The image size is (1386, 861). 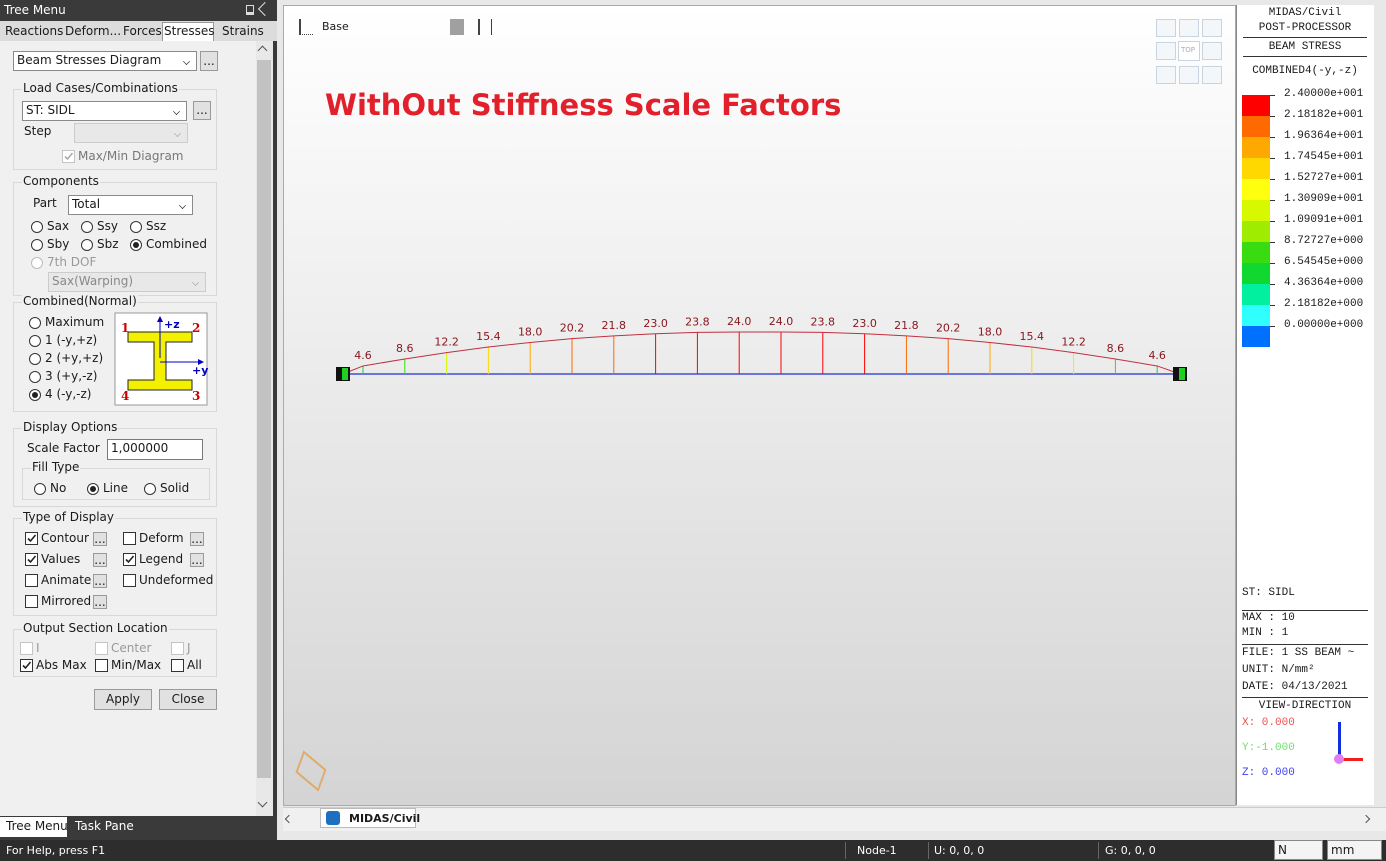 What do you see at coordinates (34, 31) in the screenshot?
I see `tab-label: Reactions` at bounding box center [34, 31].